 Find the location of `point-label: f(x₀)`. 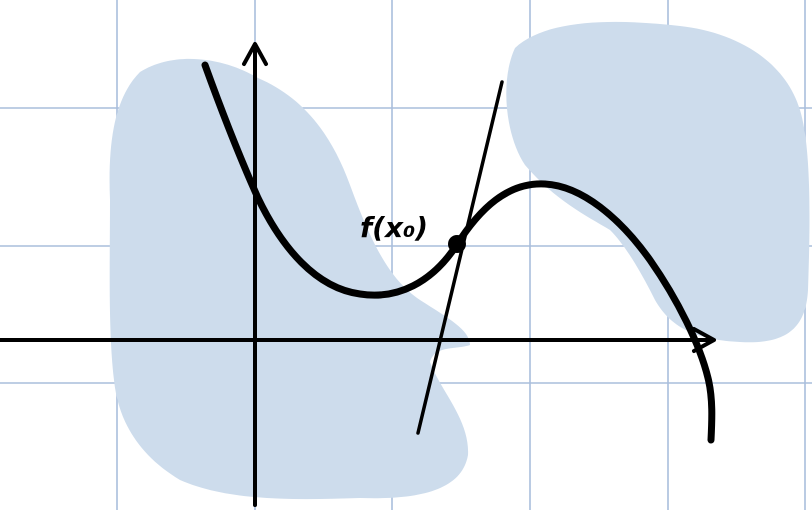

point-label: f(x₀) is located at coordinates (394, 227).